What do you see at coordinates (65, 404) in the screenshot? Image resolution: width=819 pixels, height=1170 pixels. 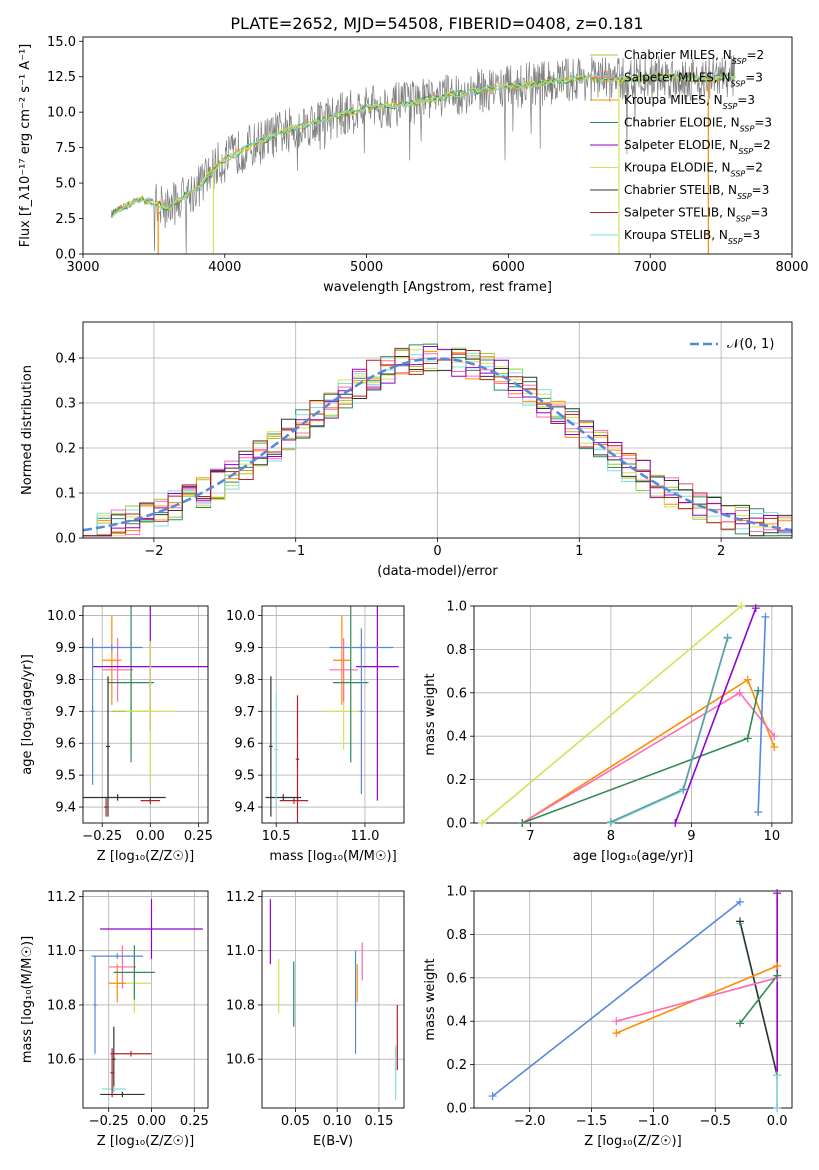 I see `y-tick-label: 0.3` at bounding box center [65, 404].